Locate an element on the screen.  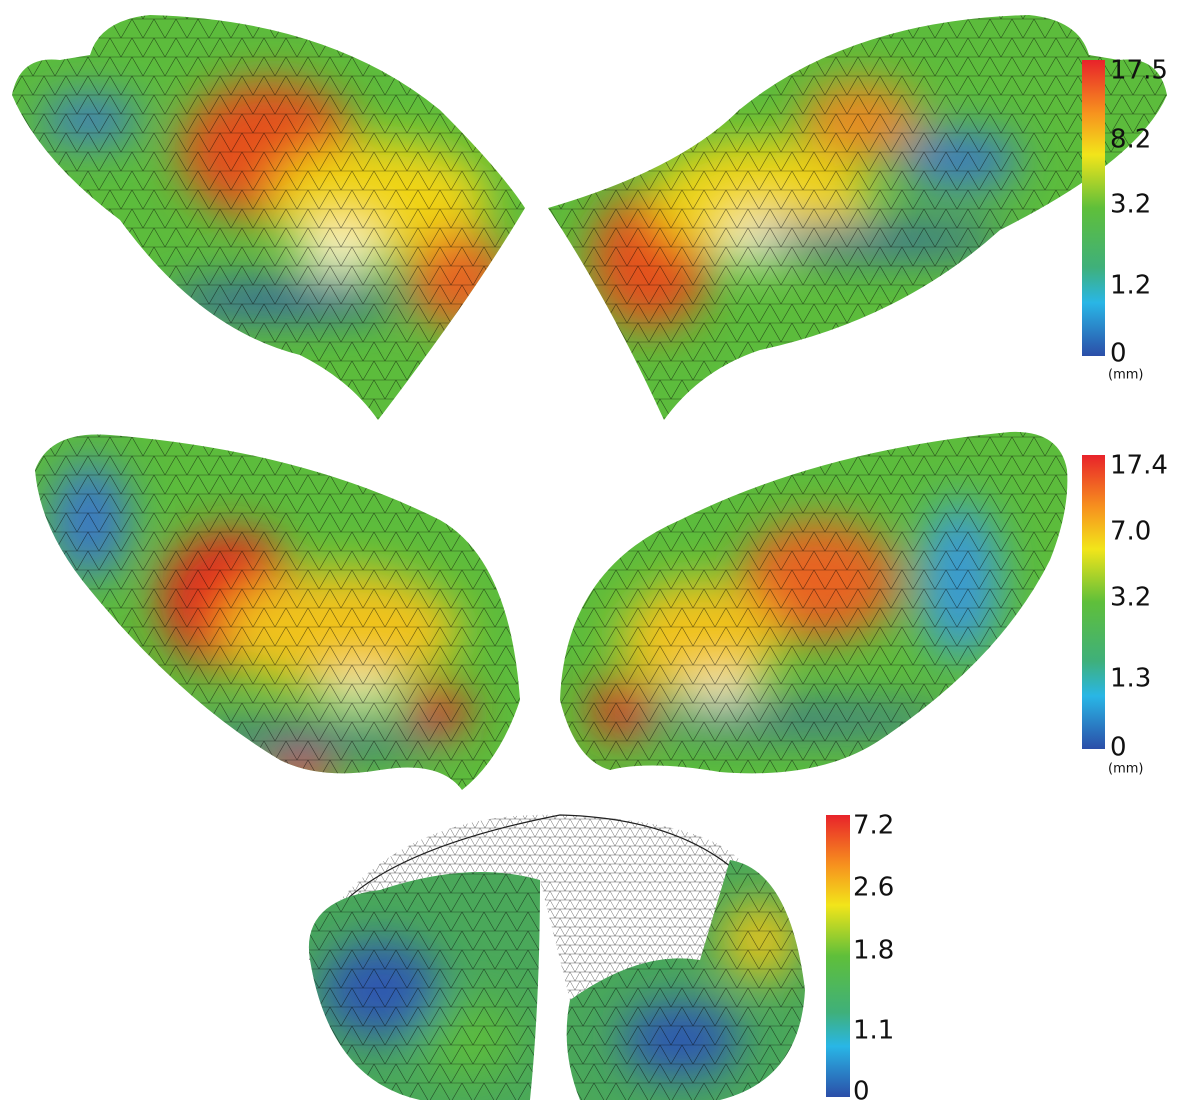
colorbar-tick-label: 8.2 is located at coordinates (1130, 140).